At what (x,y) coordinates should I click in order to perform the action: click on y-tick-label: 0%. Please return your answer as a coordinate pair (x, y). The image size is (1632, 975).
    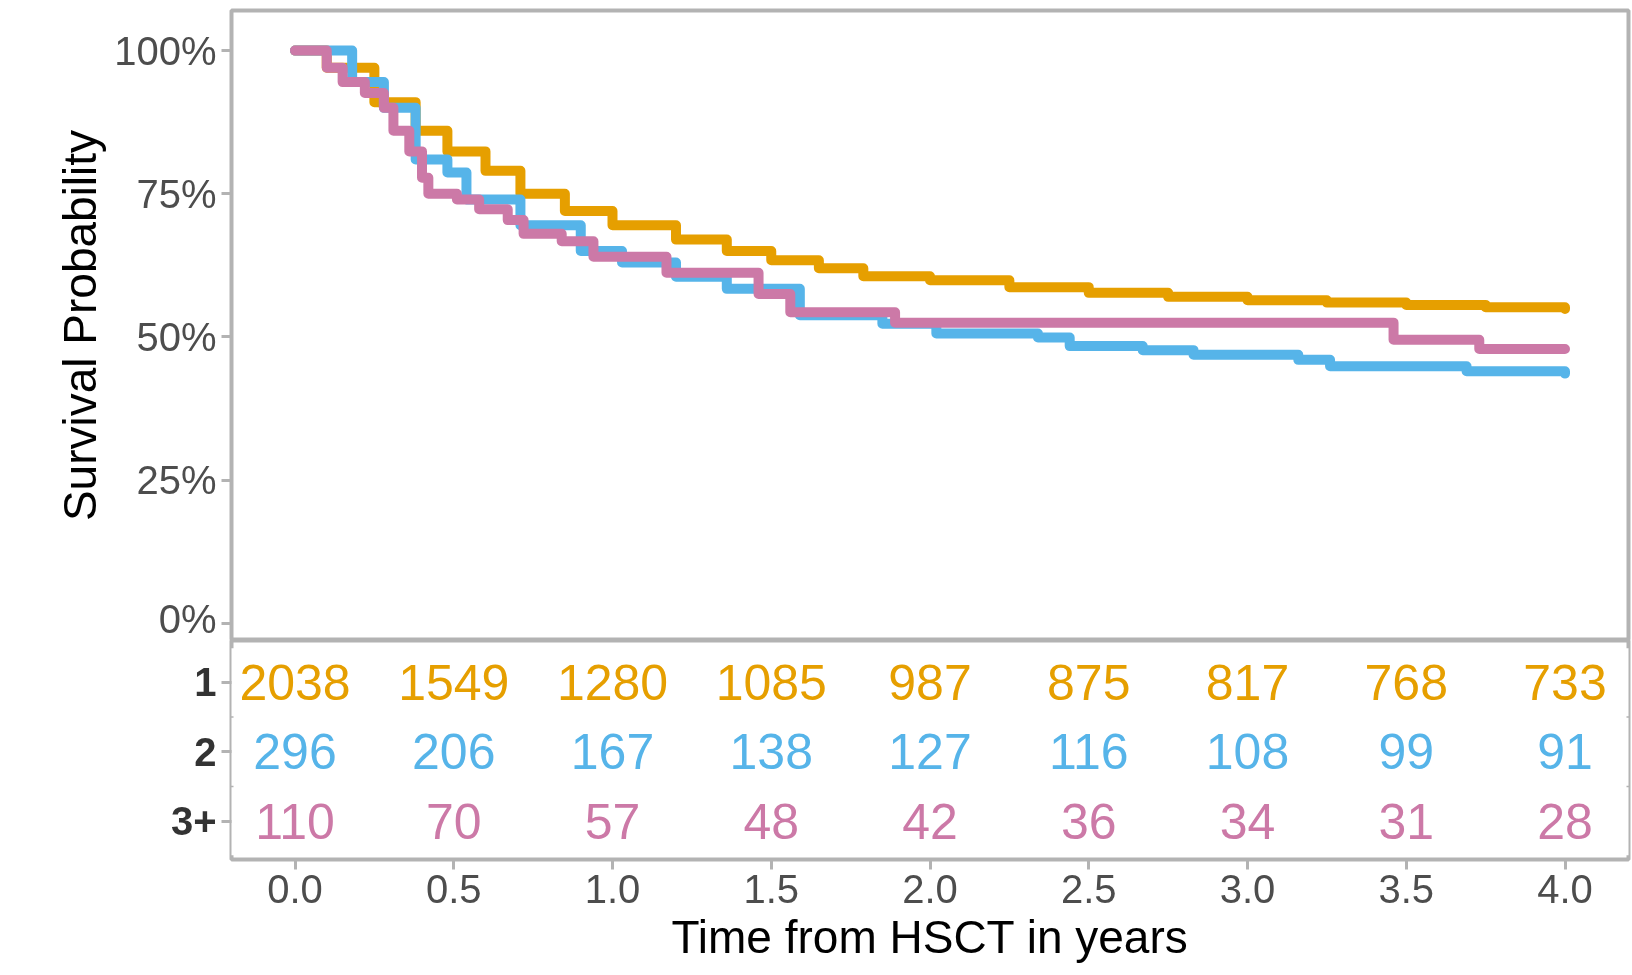
    Looking at the image, I should click on (187, 618).